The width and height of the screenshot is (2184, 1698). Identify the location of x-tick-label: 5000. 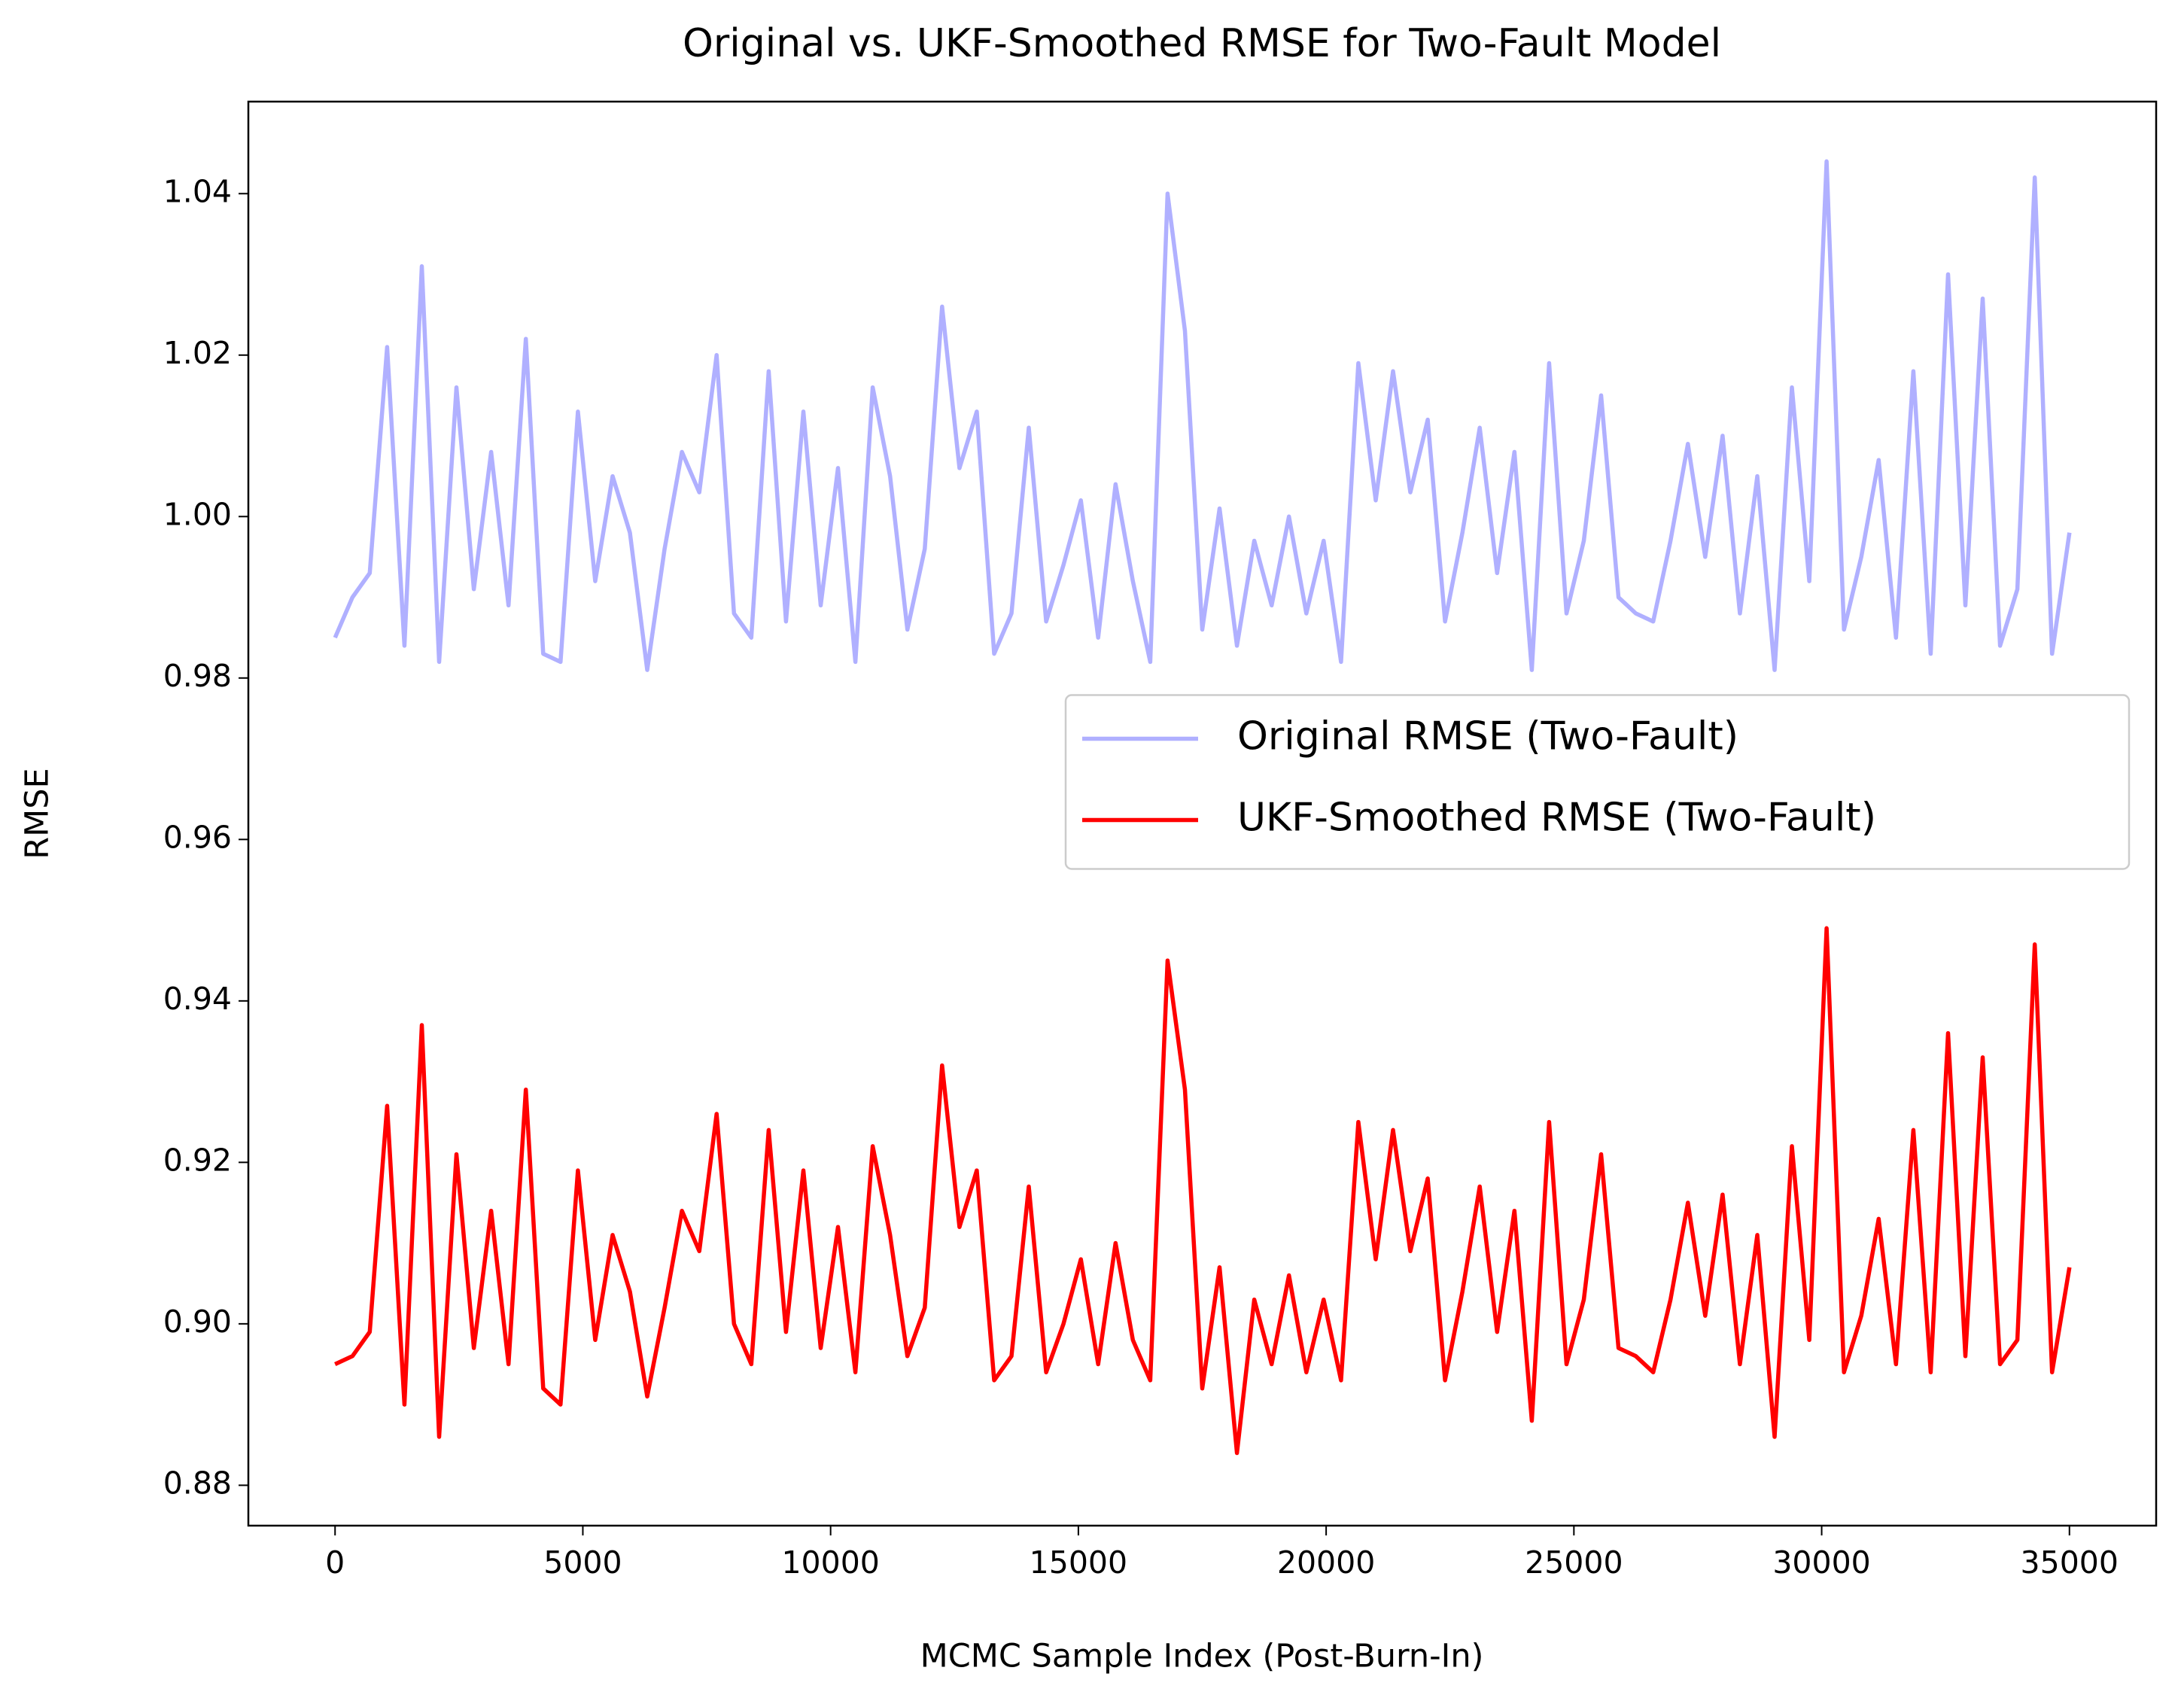
(582, 1562).